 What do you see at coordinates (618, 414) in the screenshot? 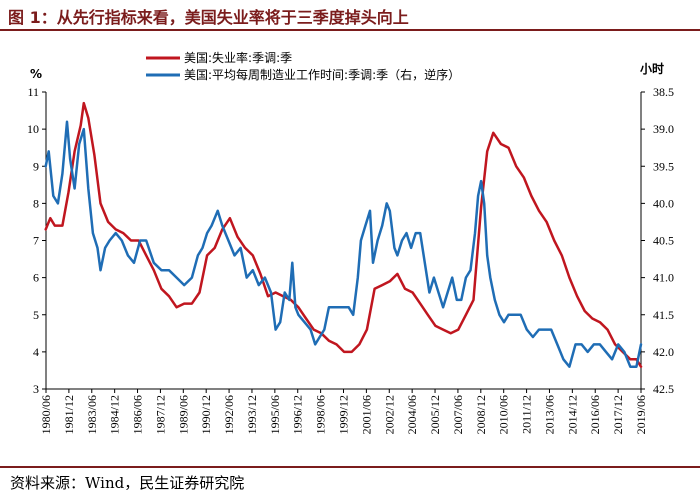
I see `x-tick-label-25: 2017/12` at bounding box center [618, 414].